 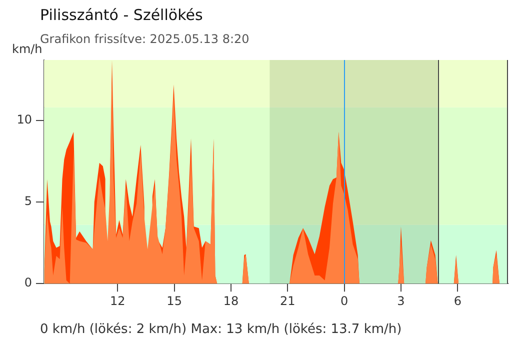 I want to click on x-tick-label: 18, so click(x=231, y=301).